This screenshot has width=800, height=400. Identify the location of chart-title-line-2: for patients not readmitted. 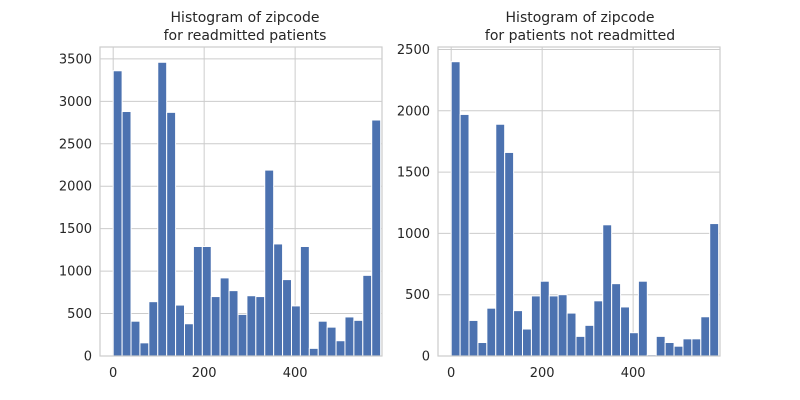
(580, 36).